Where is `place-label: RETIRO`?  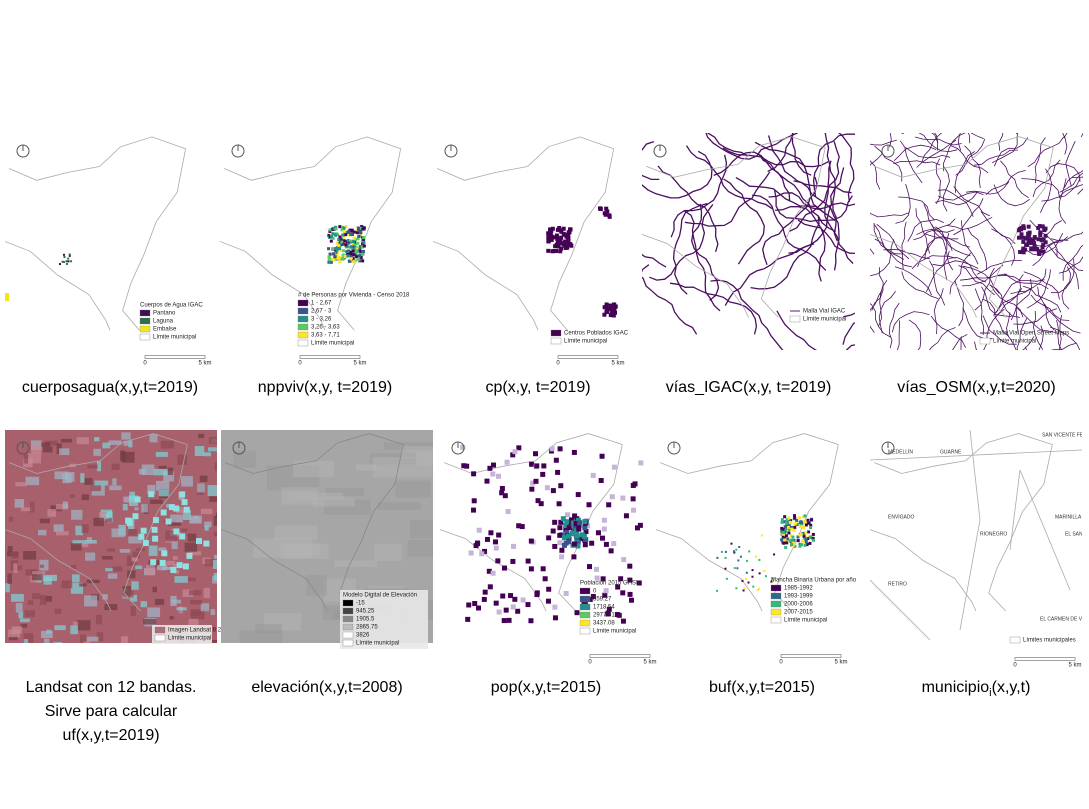
place-label: RETIRO is located at coordinates (897, 584).